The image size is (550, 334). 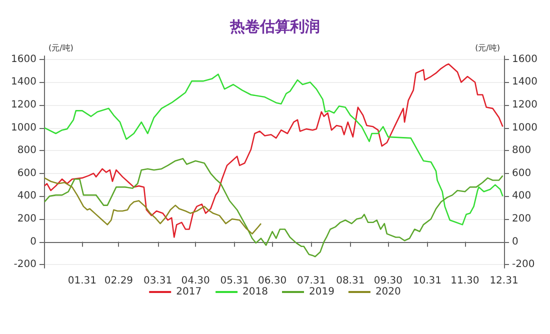 I want to click on y2-tick-label: 1200, so click(x=525, y=105).